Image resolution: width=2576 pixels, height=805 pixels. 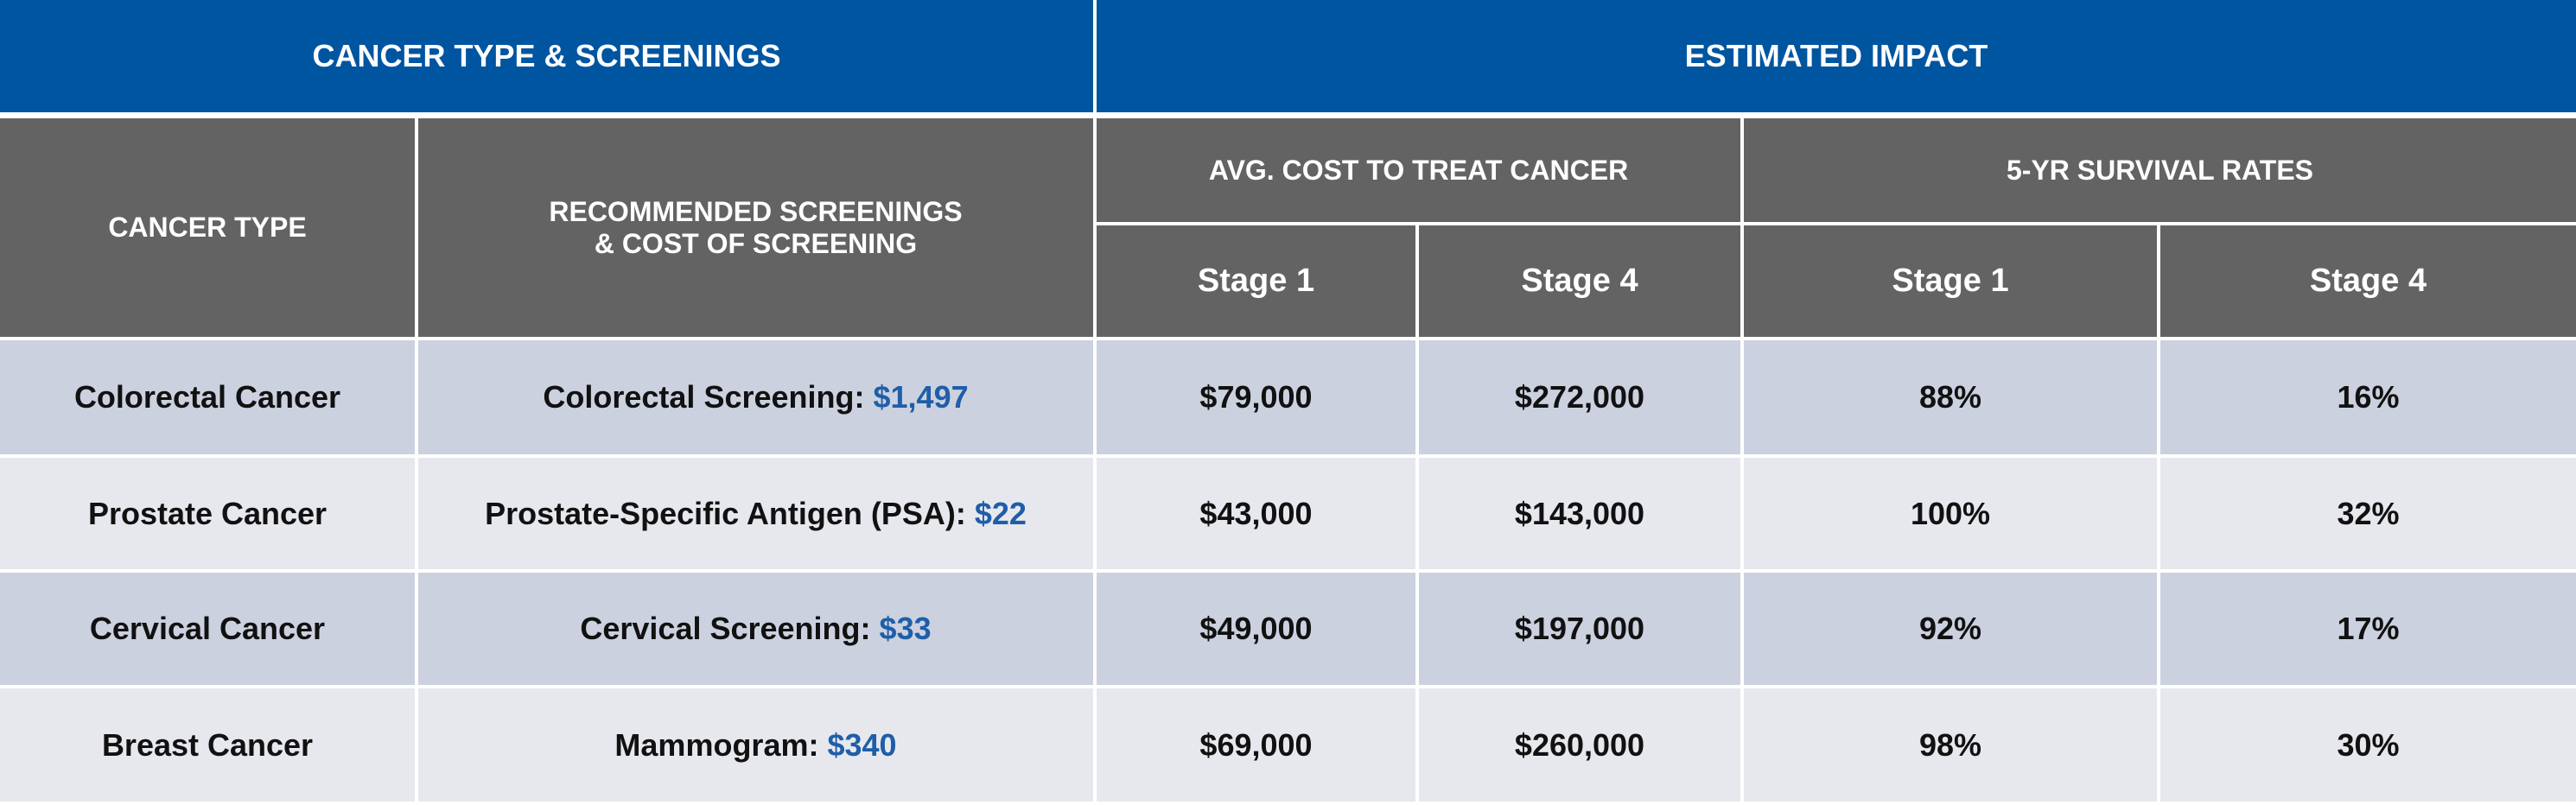 I want to click on screening-cell: Mammogram: $340, so click(x=756, y=745).